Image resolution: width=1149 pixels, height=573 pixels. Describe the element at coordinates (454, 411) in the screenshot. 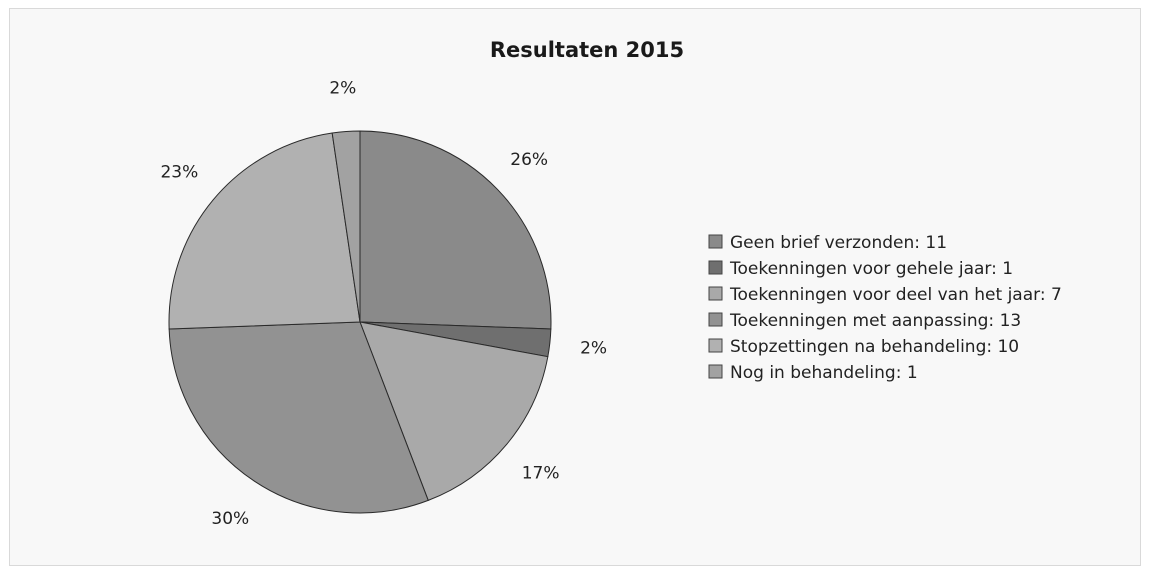

I see `pie-slice-toekenningen-voor-deel-van-het-jaar` at that location.